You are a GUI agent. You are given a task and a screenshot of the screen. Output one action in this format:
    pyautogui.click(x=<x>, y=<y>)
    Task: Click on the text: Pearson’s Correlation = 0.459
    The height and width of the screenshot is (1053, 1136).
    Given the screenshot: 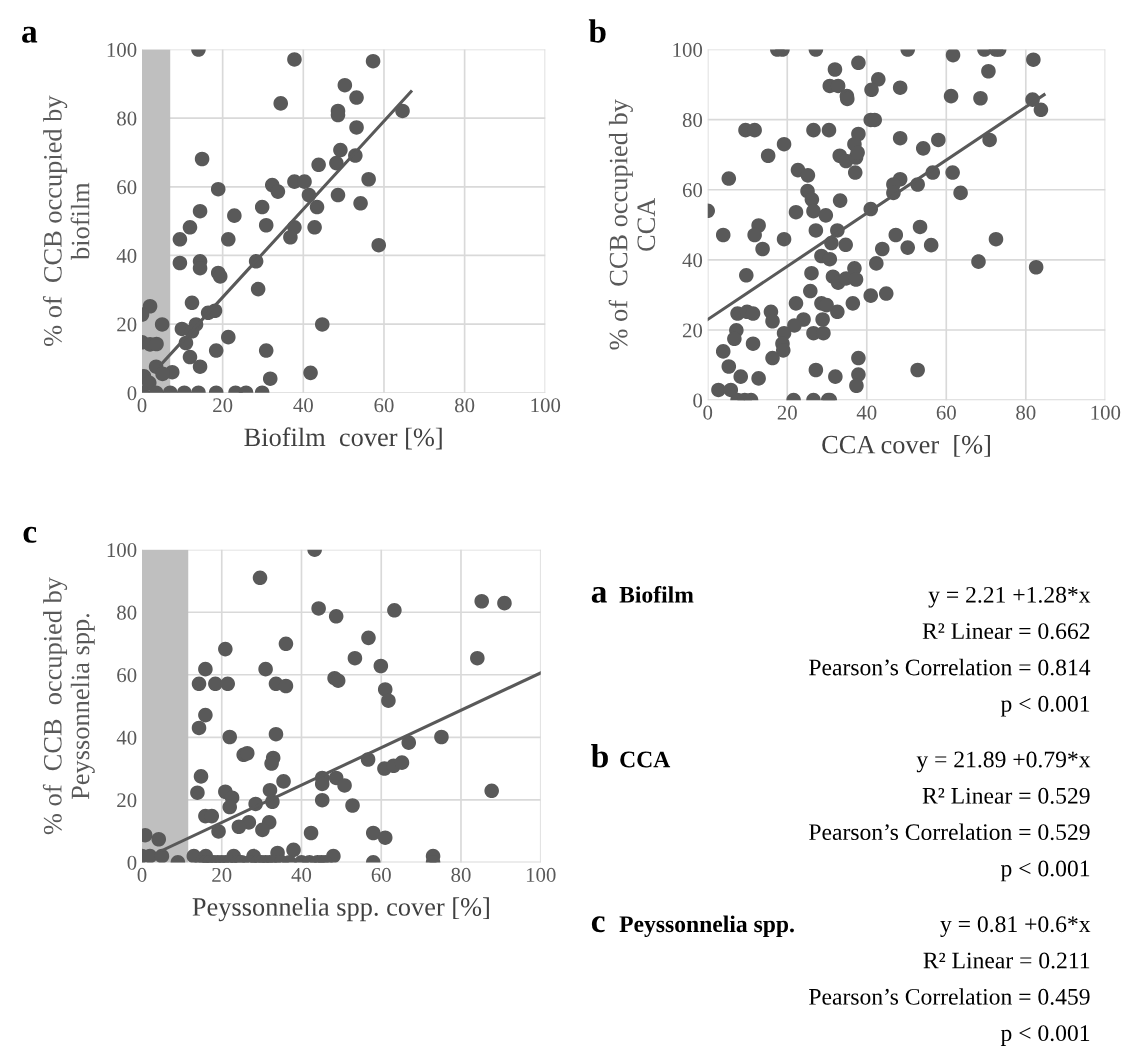 What is the action you would take?
    pyautogui.click(x=949, y=996)
    